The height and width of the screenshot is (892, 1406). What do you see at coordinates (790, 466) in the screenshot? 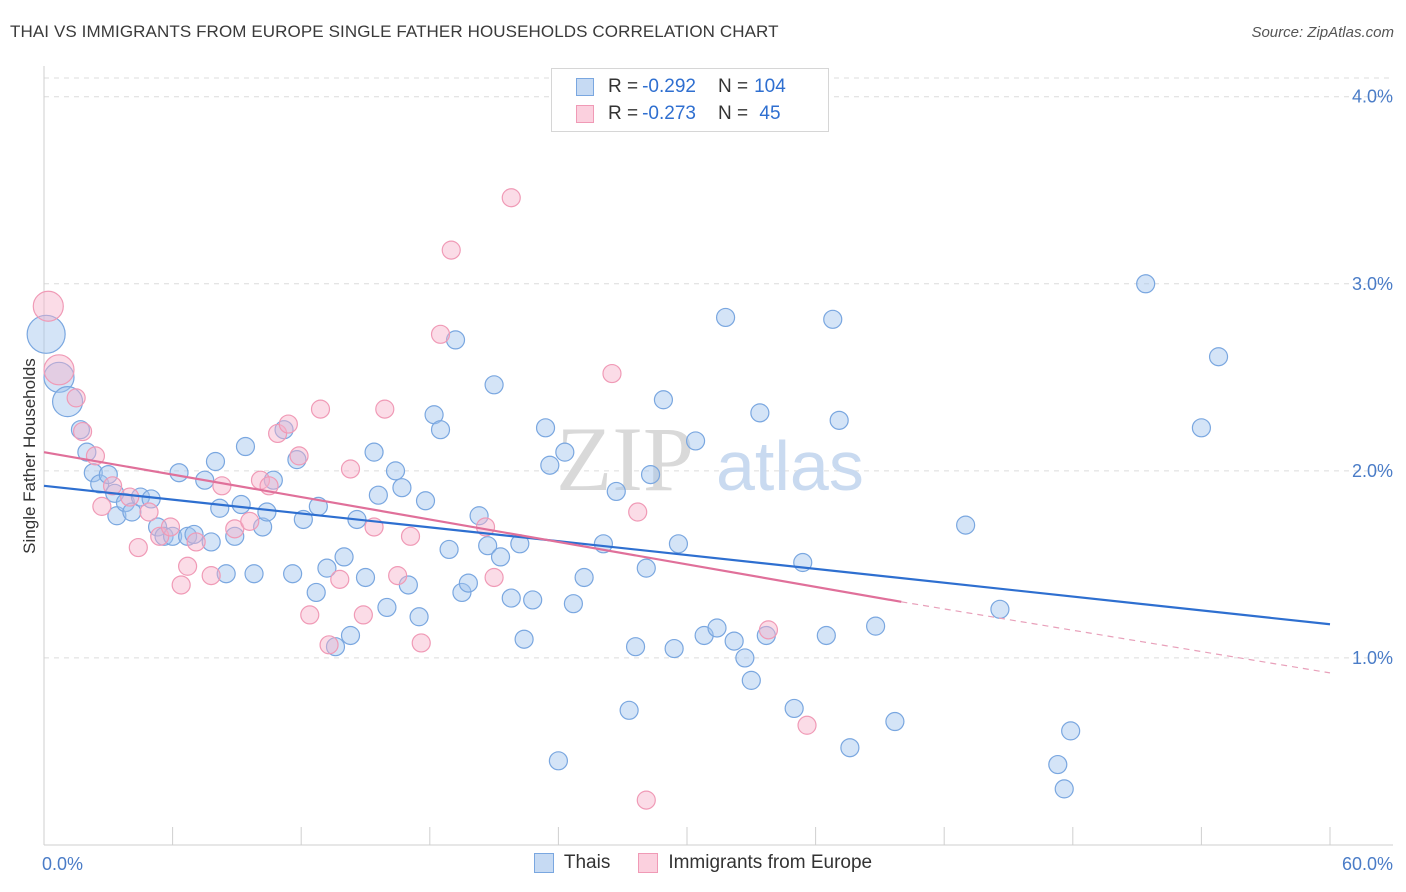
I see `watermark-atlas: atlas` at bounding box center [790, 466].